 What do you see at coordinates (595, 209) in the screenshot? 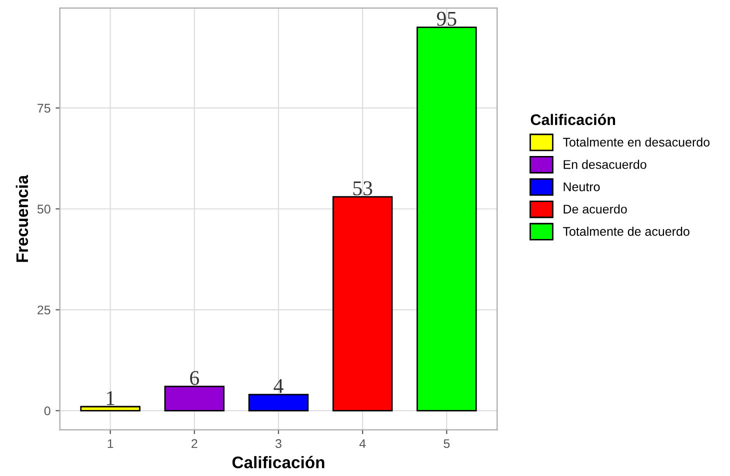
I see `legend-label: De acuerdo` at bounding box center [595, 209].